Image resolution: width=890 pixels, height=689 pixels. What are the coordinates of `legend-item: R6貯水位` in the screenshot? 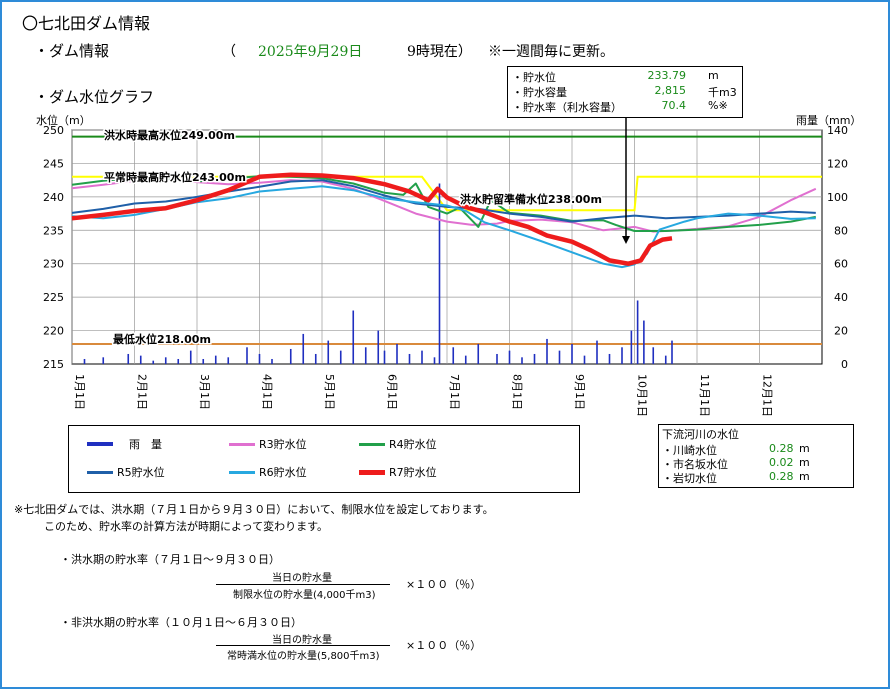 It's located at (268, 472).